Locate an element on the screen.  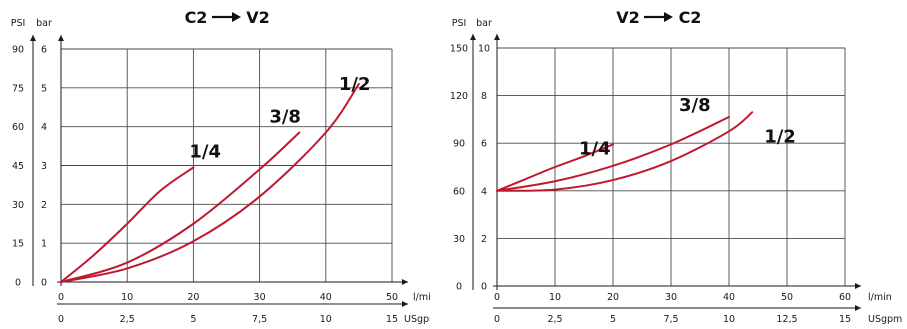
x-tick-label: 60 is located at coordinates (845, 297).